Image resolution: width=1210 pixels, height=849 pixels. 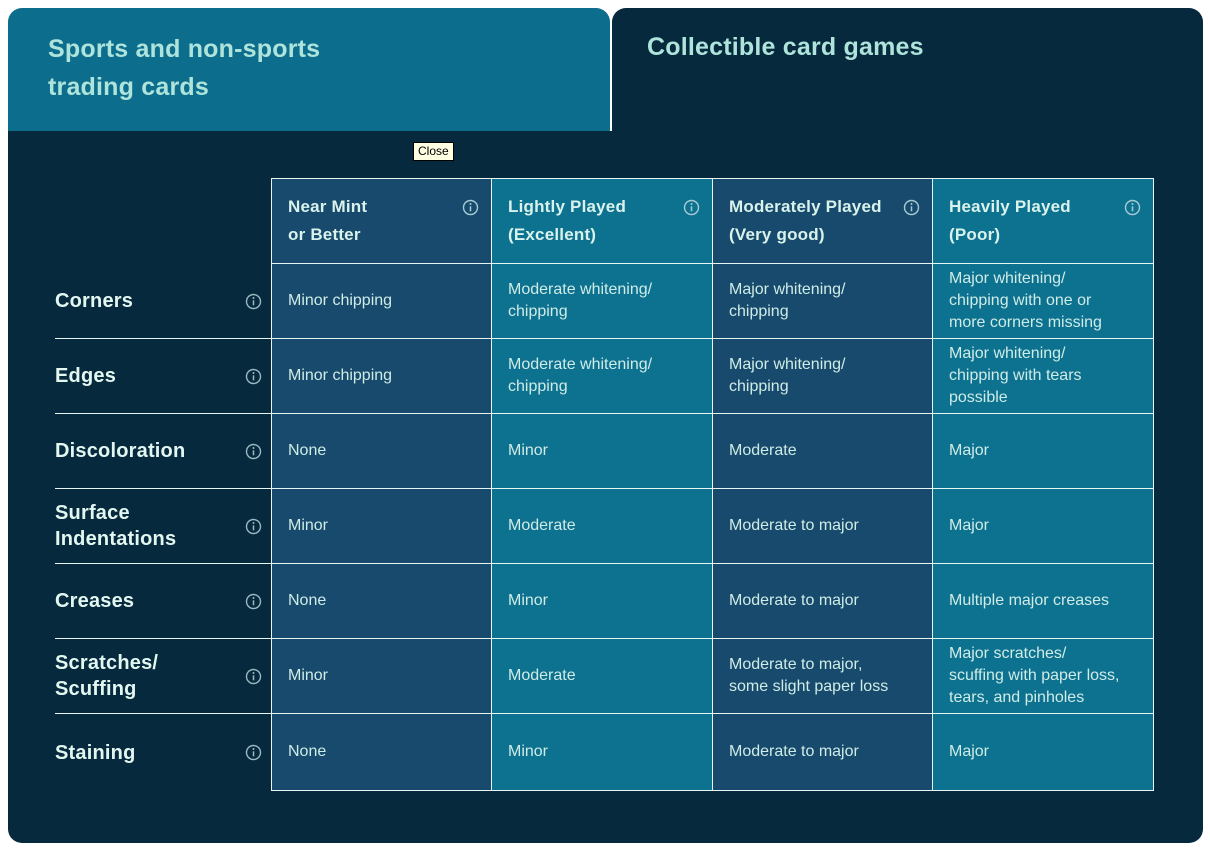 I want to click on row-header-creases: Creases, so click(x=163, y=601).